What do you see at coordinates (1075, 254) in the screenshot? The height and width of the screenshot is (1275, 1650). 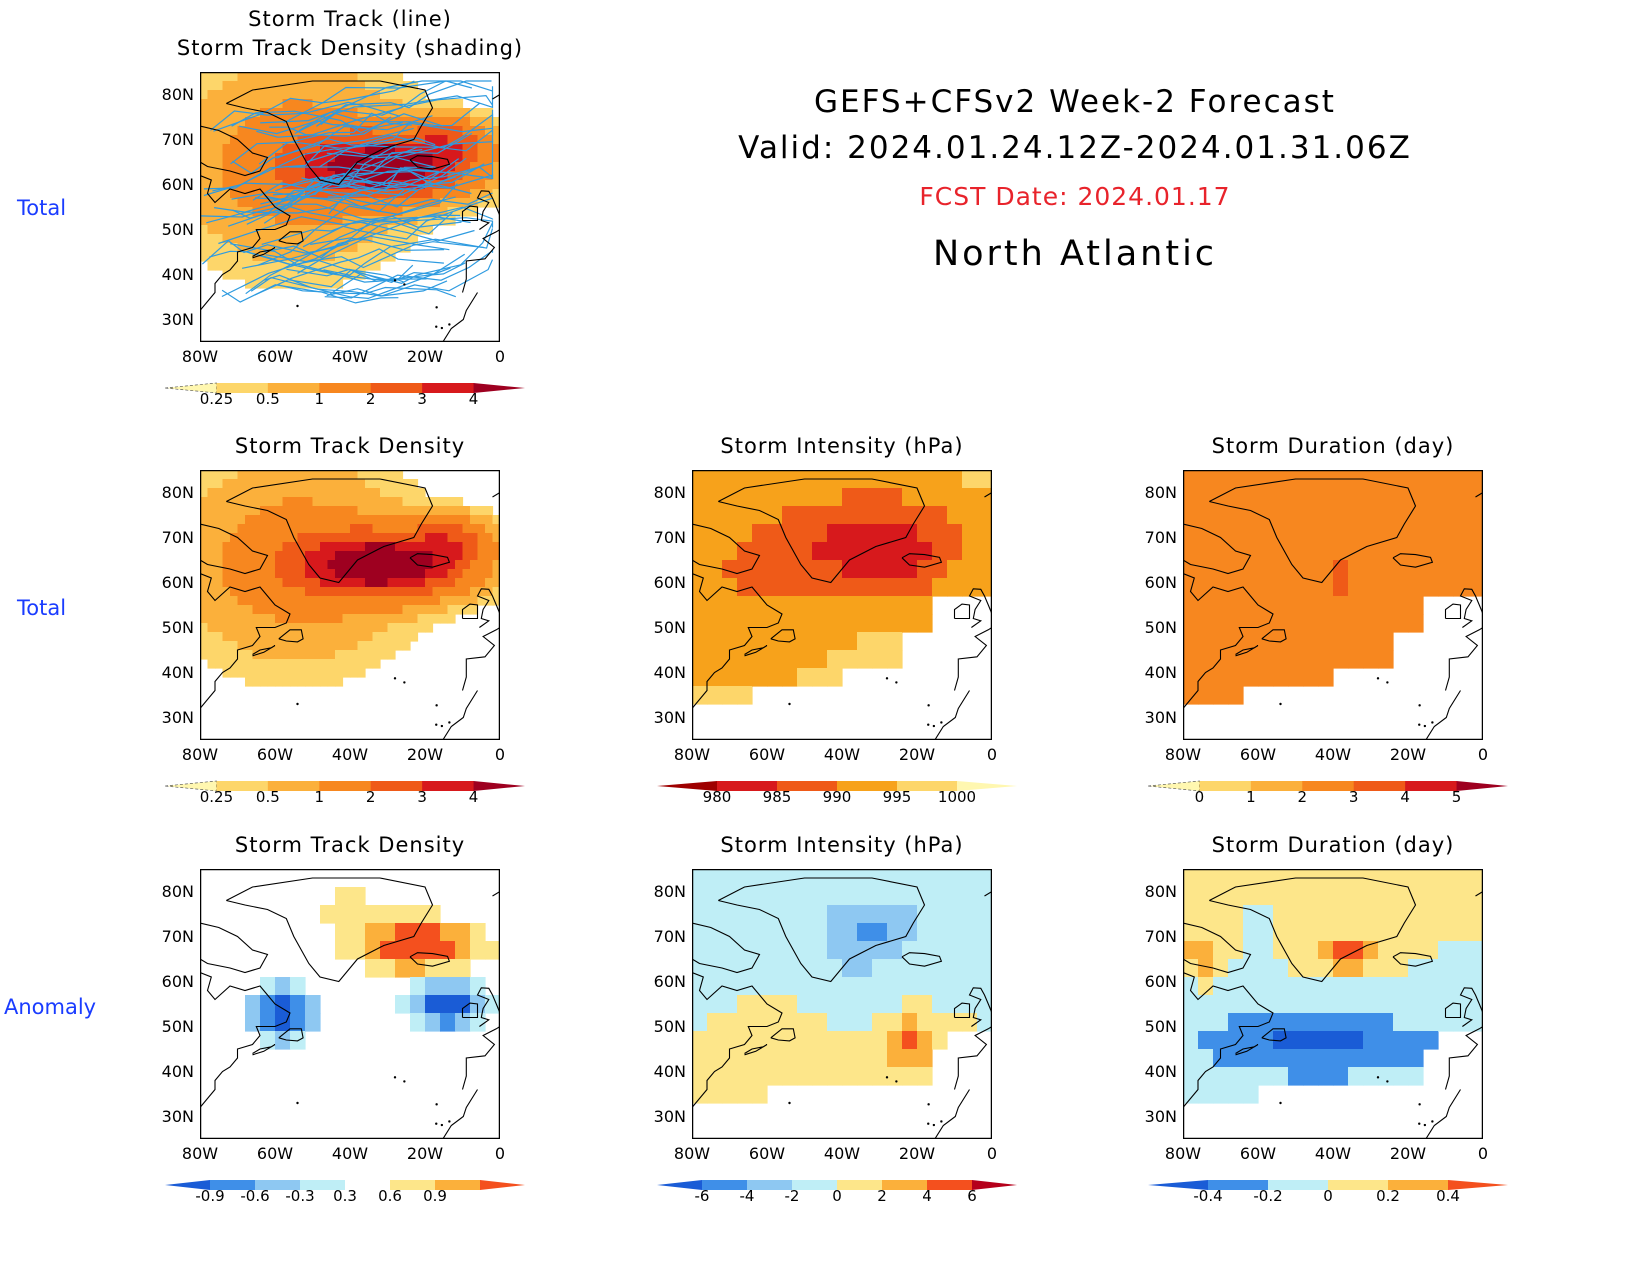 I see `region-title: North Atlantic` at bounding box center [1075, 254].